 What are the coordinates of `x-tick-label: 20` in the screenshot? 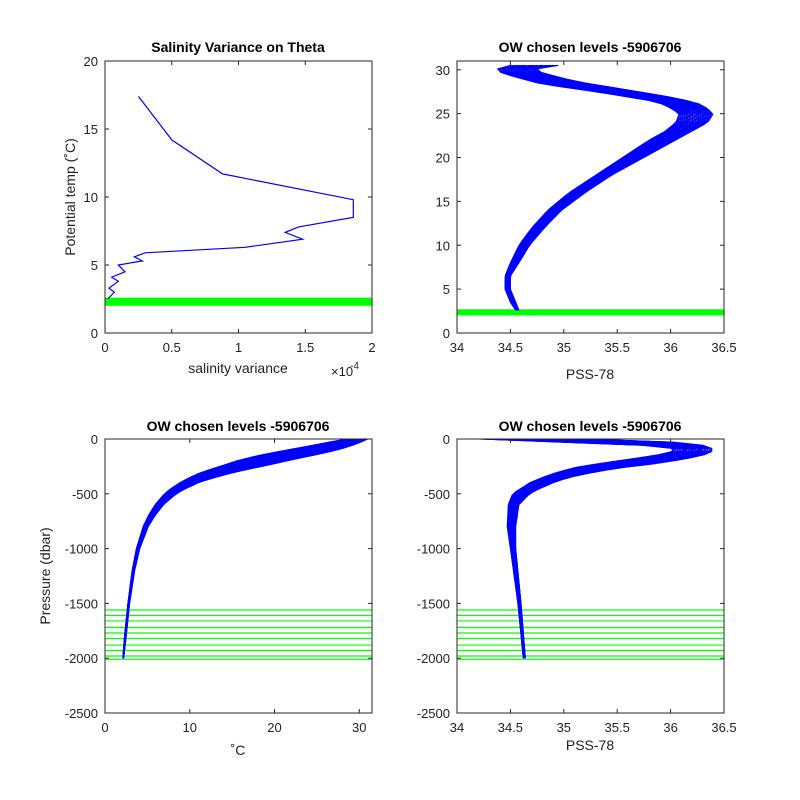 It's located at (274, 727).